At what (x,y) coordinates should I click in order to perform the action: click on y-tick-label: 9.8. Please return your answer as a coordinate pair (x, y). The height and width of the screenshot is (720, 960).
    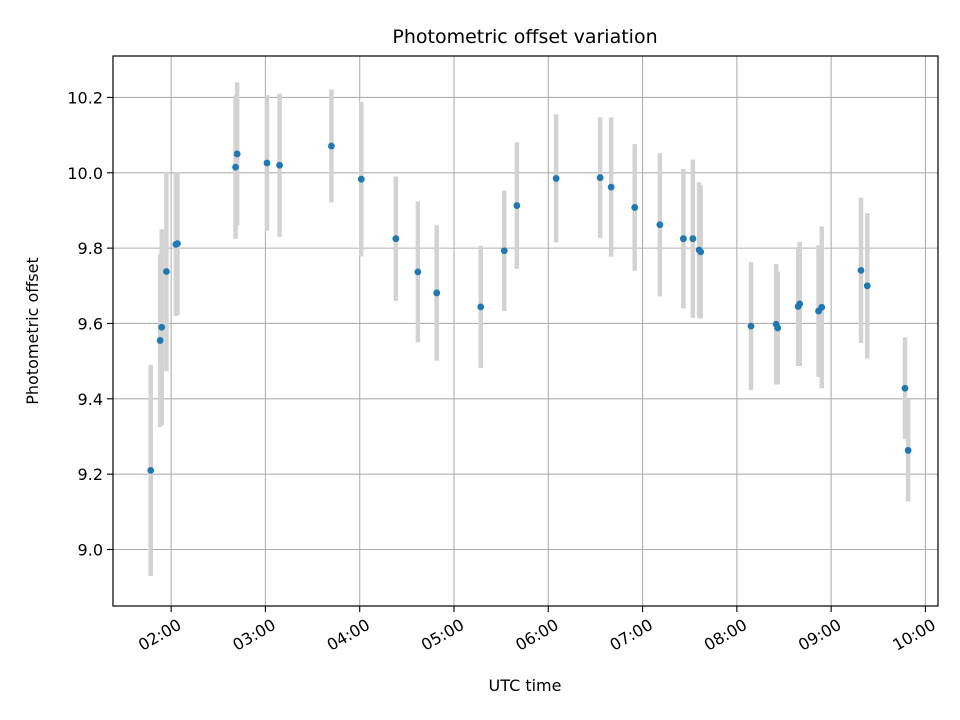
    Looking at the image, I should click on (90, 248).